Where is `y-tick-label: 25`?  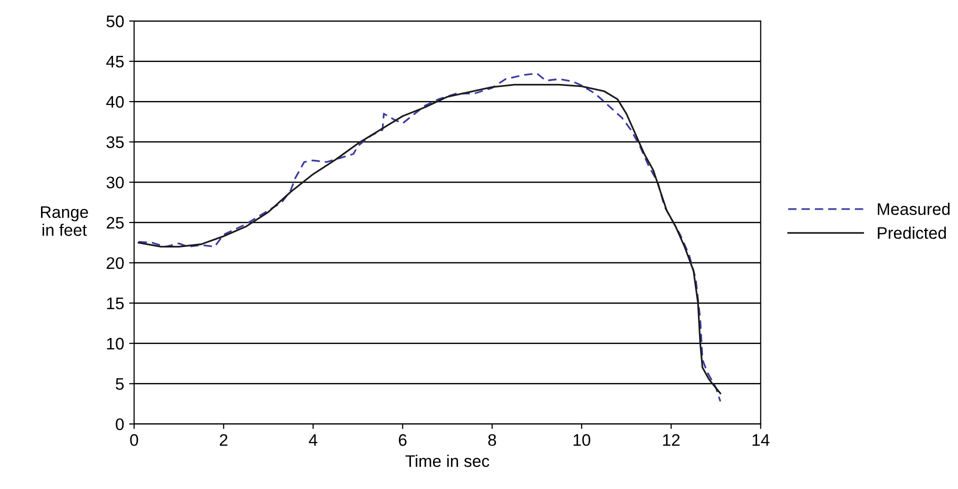 y-tick-label: 25 is located at coordinates (115, 222).